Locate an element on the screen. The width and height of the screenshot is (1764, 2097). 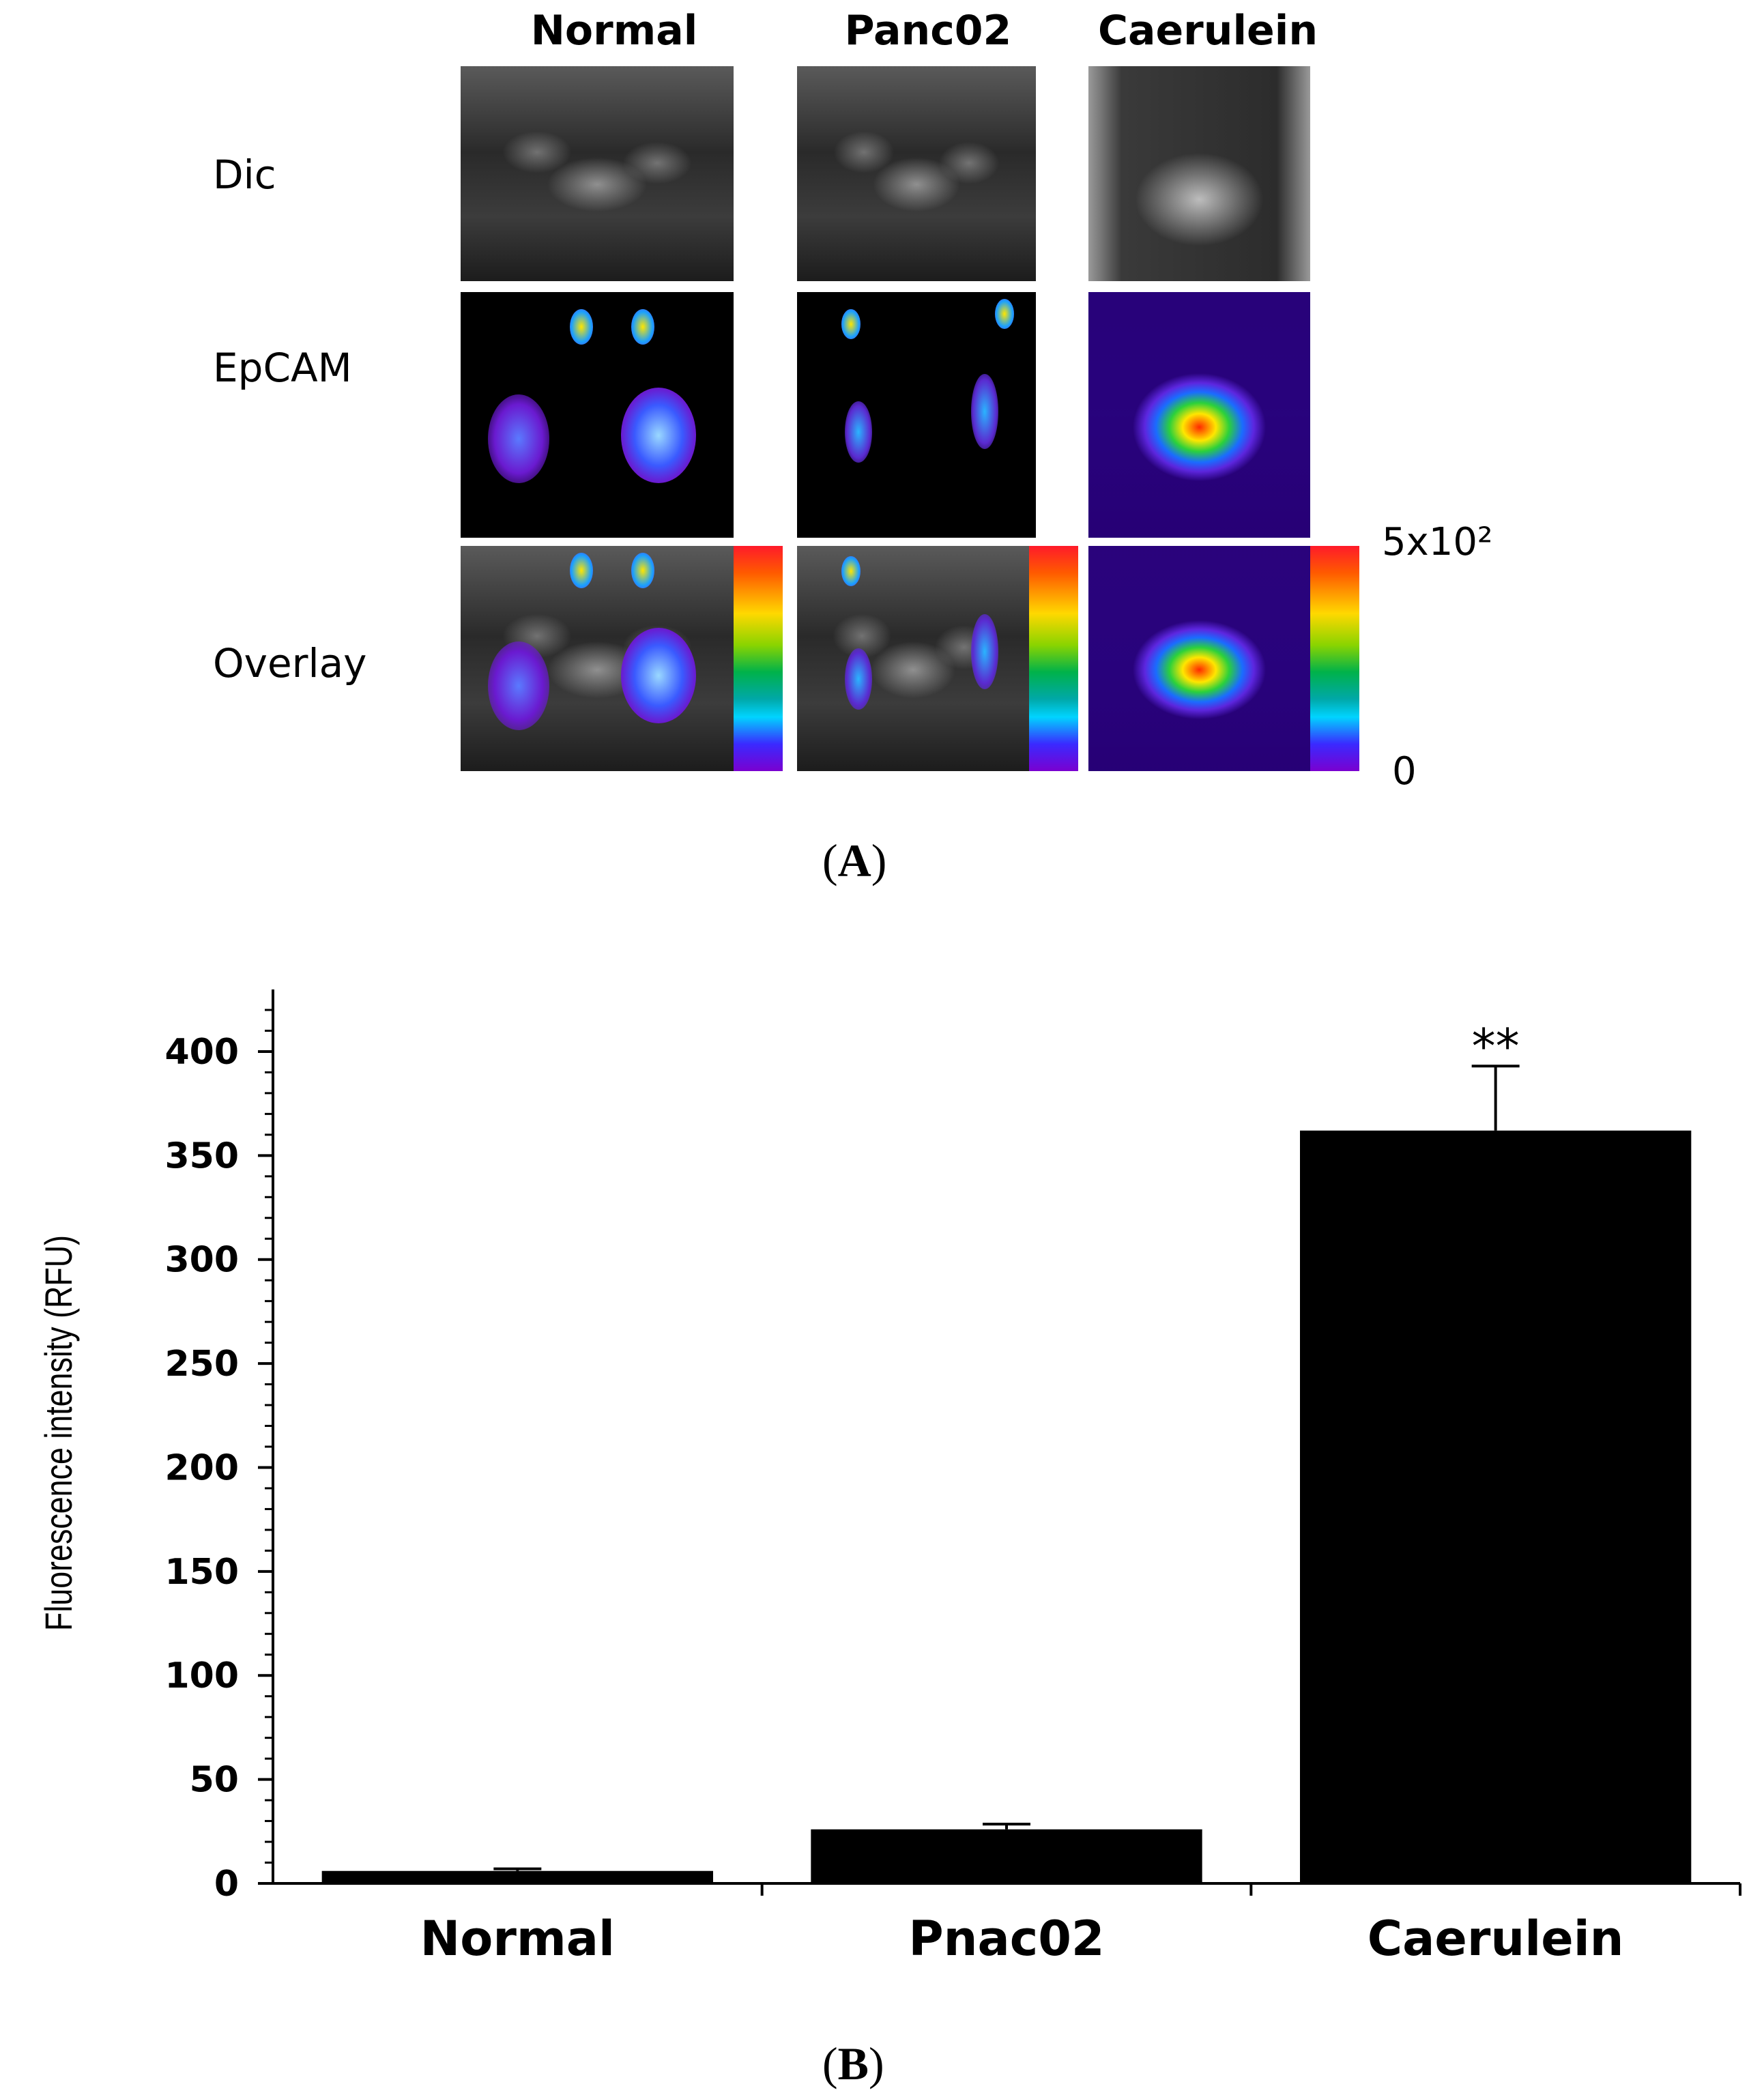
image-epcam-panc02 is located at coordinates (916, 415).